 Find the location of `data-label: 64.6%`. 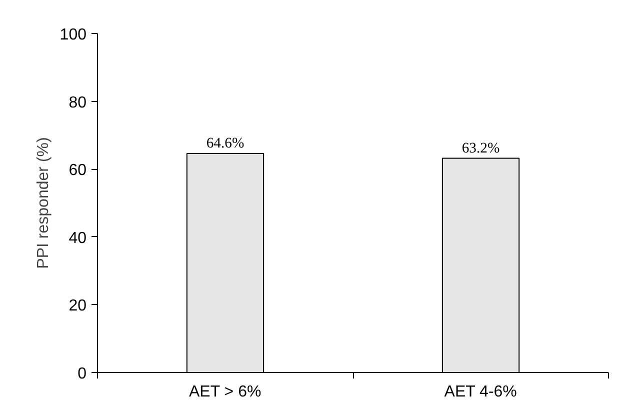

data-label: 64.6% is located at coordinates (225, 144).